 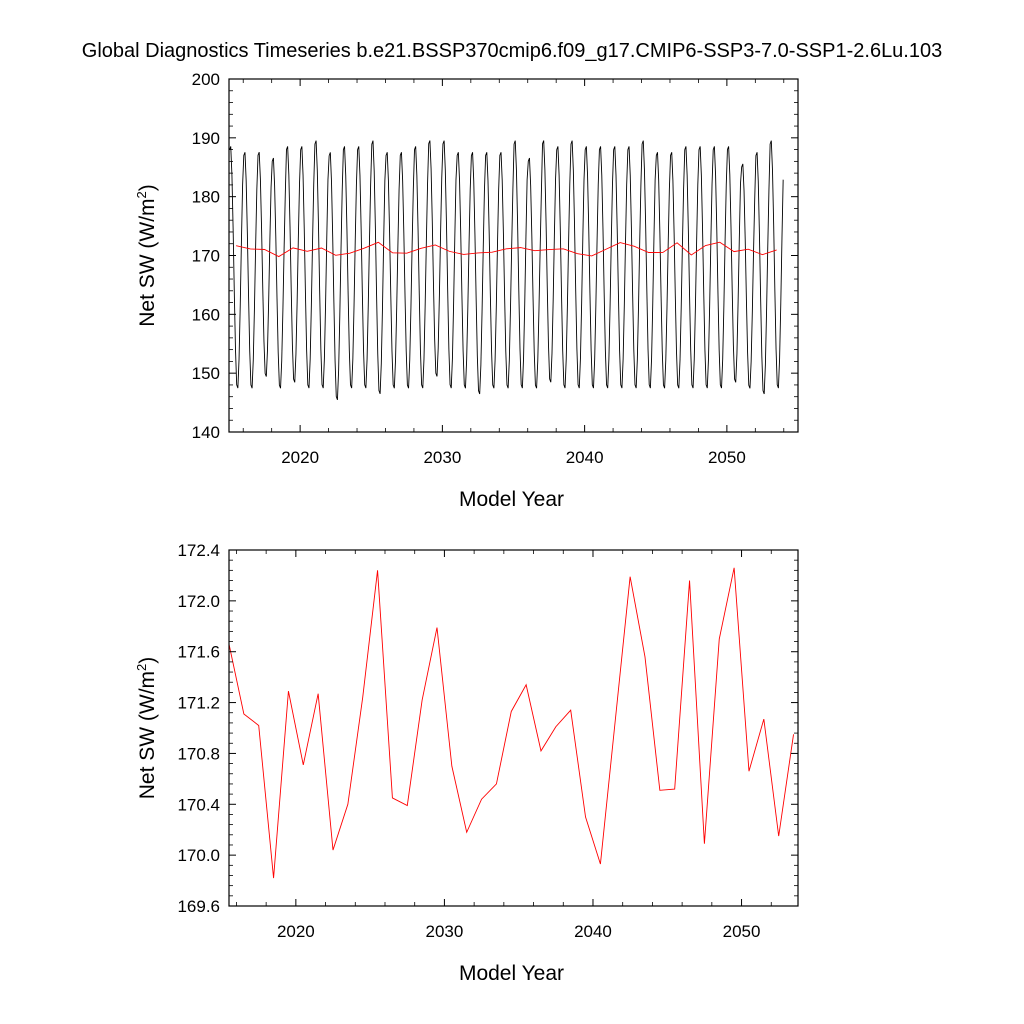 What do you see at coordinates (198, 906) in the screenshot?
I see `y-tick-label: 169.6` at bounding box center [198, 906].